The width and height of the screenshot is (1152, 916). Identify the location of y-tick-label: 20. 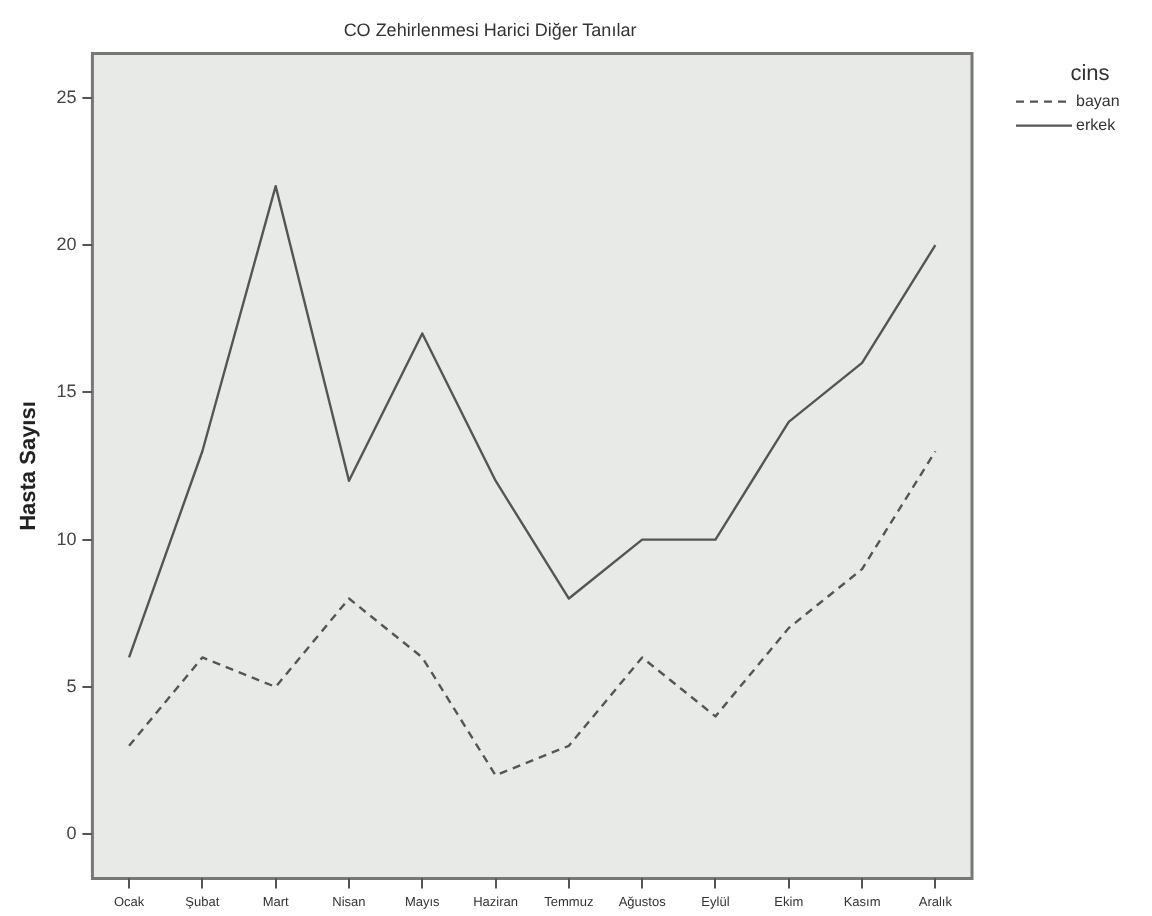
(66, 244).